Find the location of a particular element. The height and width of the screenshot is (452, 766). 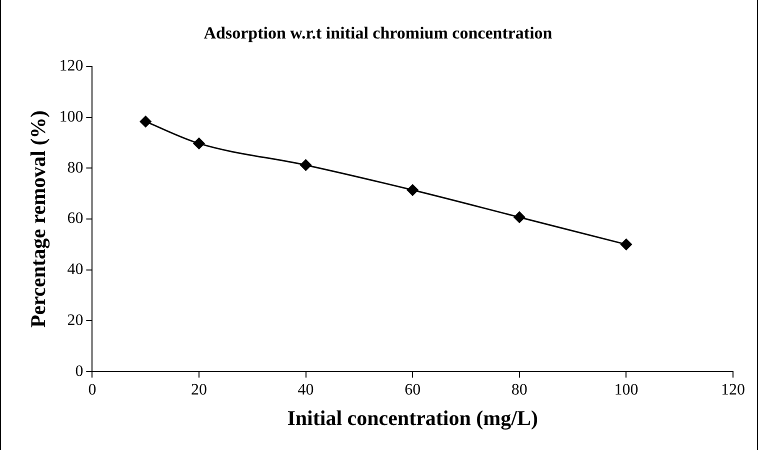

x-tick-label: 100 is located at coordinates (626, 389).